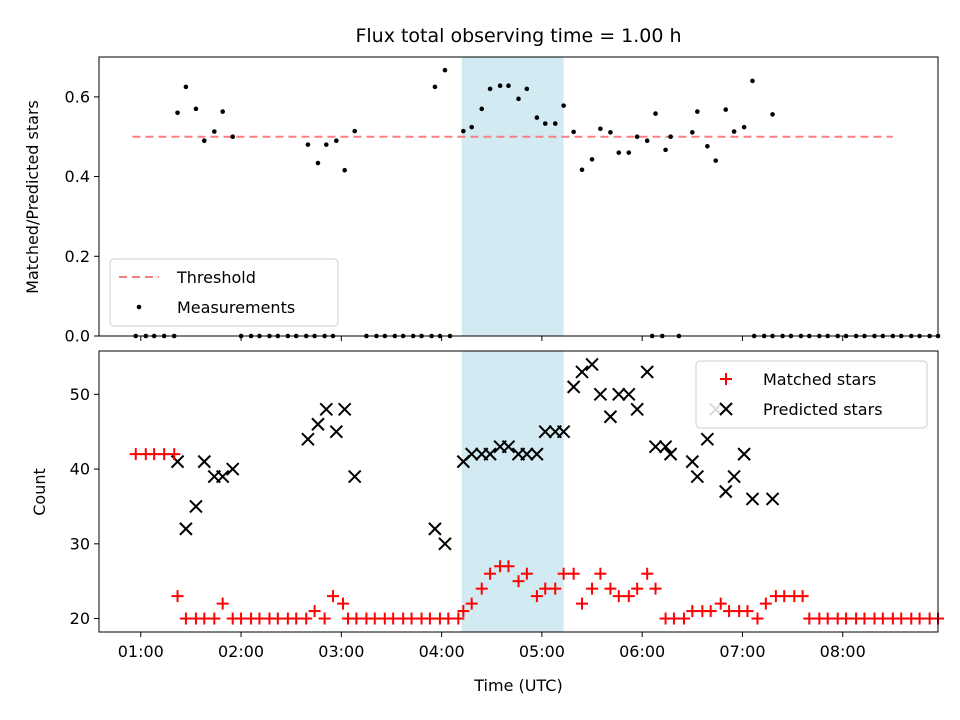 The width and height of the screenshot is (960, 720). Describe the element at coordinates (517, 685) in the screenshot. I see `x-axis-label: Time (UTC)` at that location.